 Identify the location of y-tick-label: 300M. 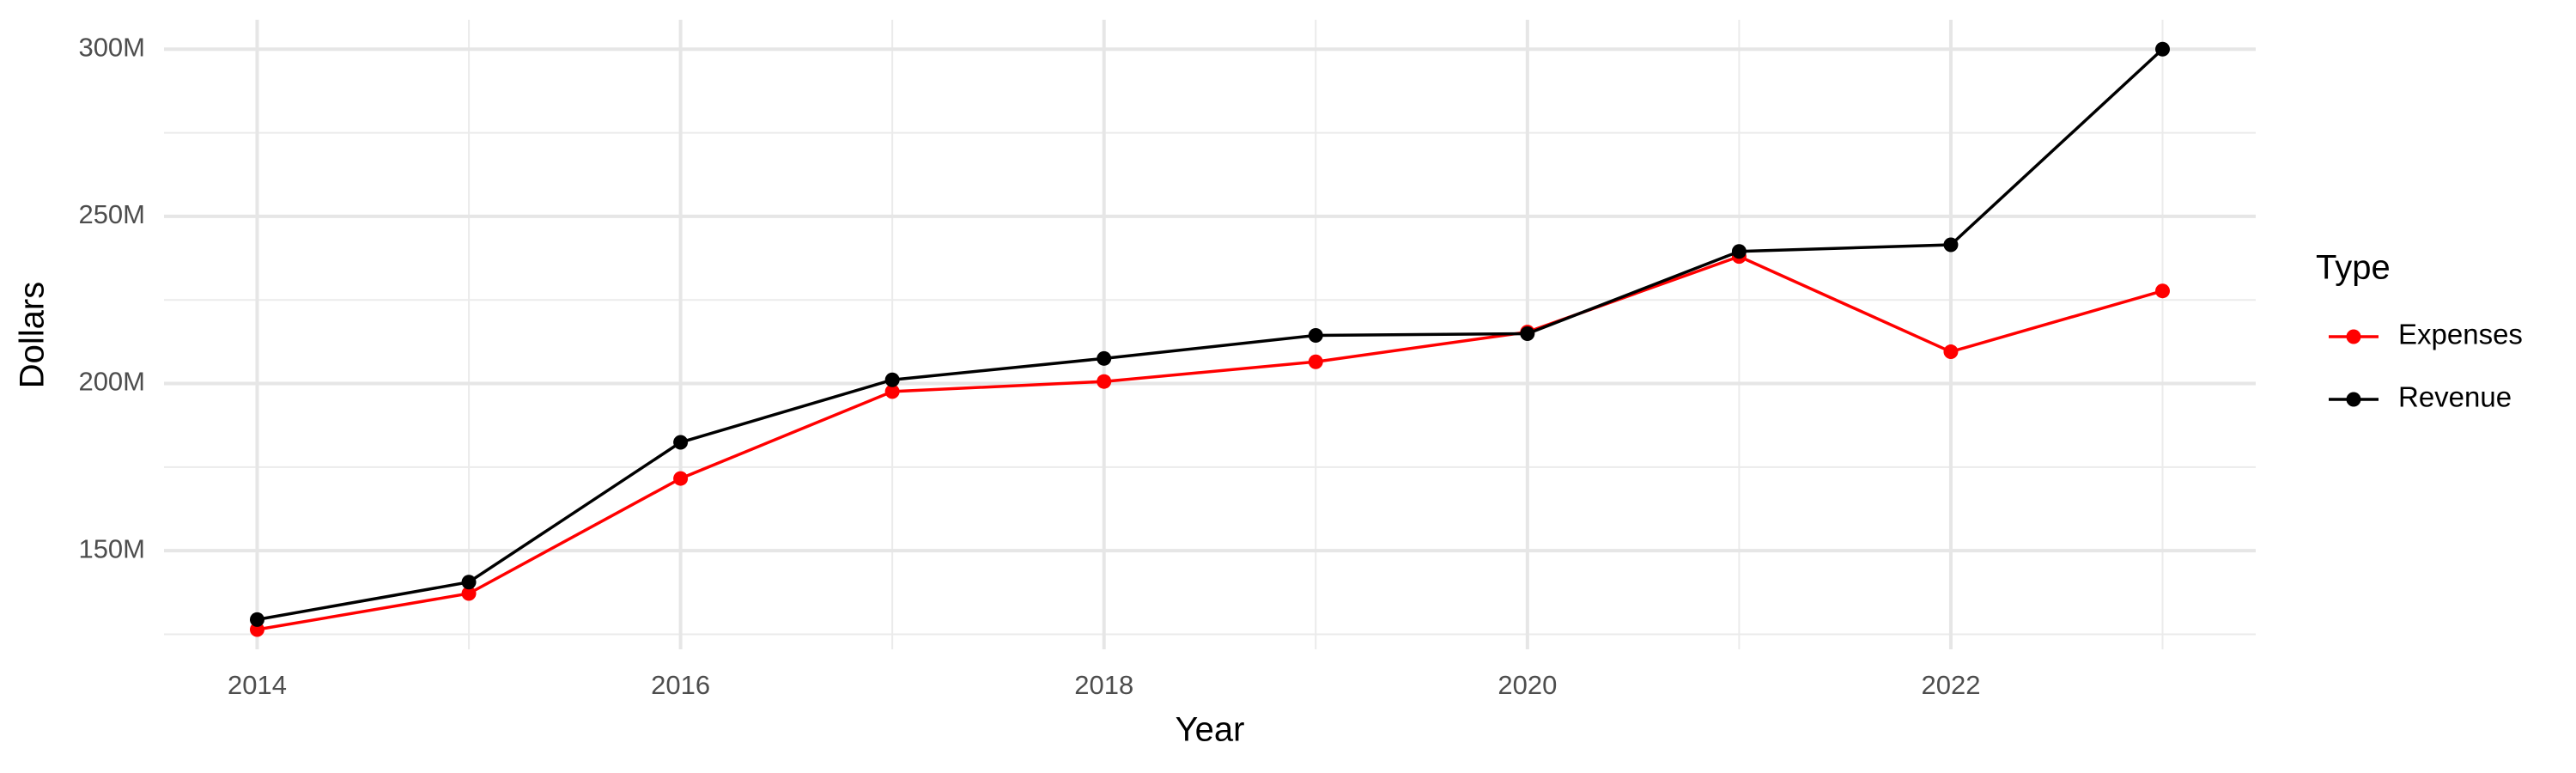
(112, 47).